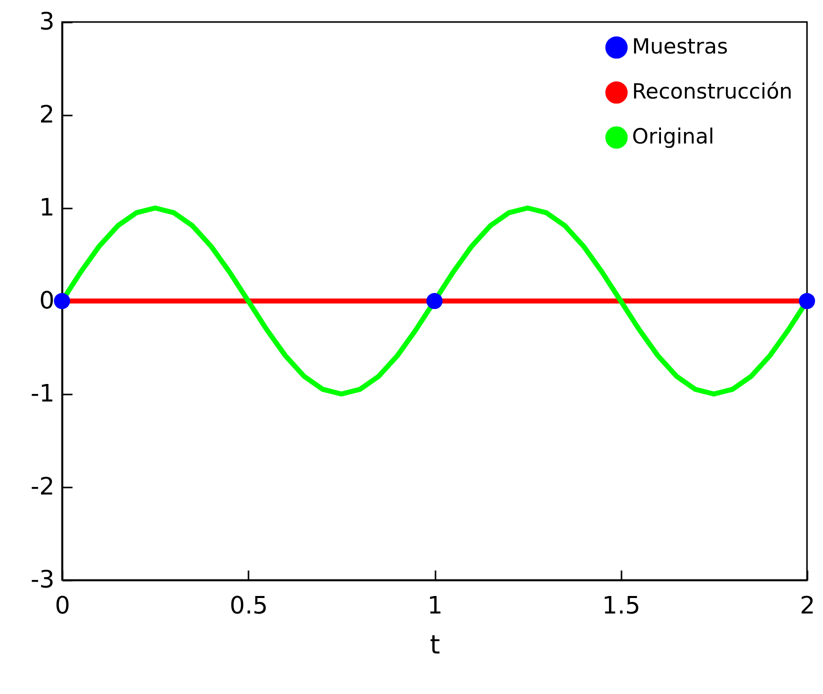  I want to click on y-tick-label: 1, so click(46, 208).